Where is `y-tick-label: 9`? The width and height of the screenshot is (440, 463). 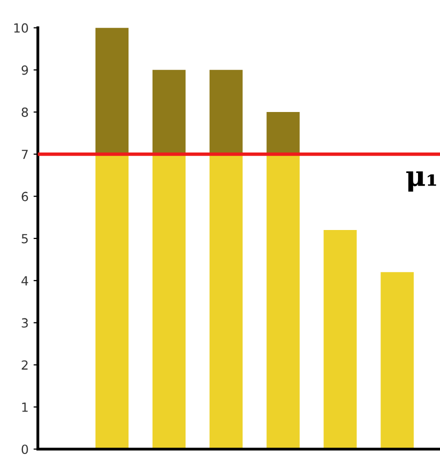
y-tick-label: 9 is located at coordinates (25, 70).